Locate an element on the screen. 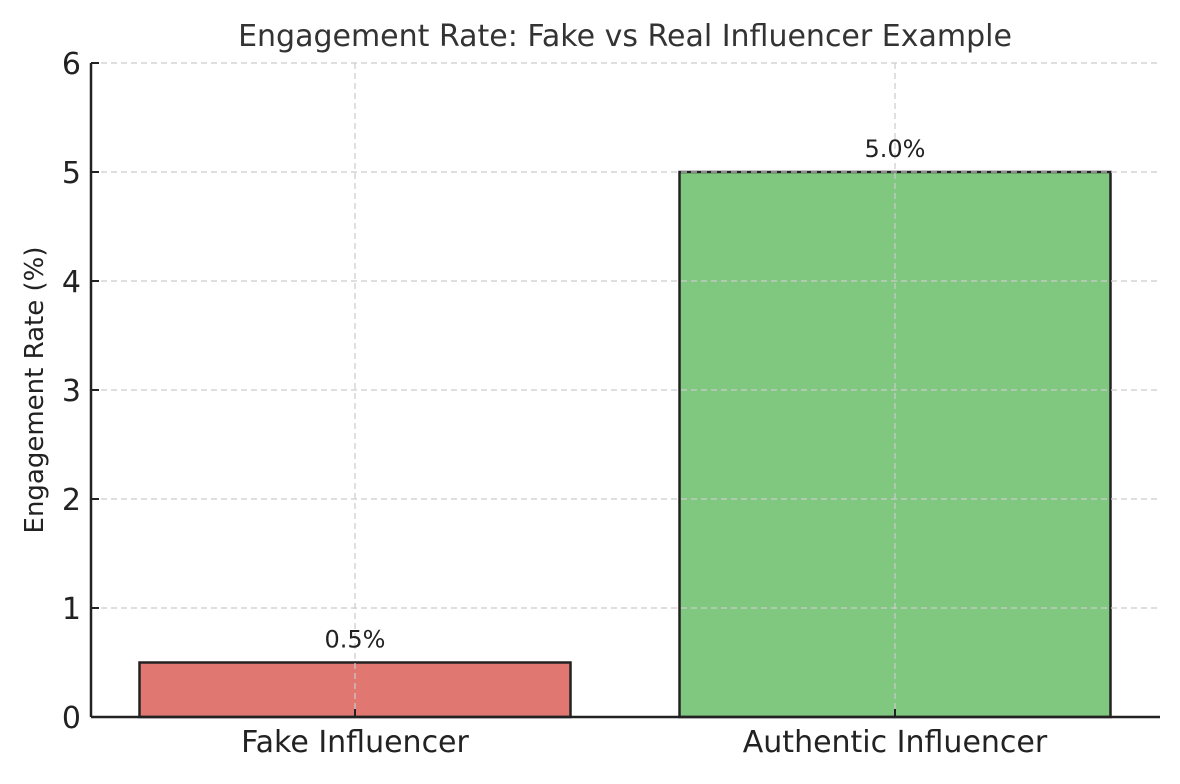 Image resolution: width=1180 pixels, height=784 pixels. y-axis-label: Engagement Rate (%) is located at coordinates (35, 390).